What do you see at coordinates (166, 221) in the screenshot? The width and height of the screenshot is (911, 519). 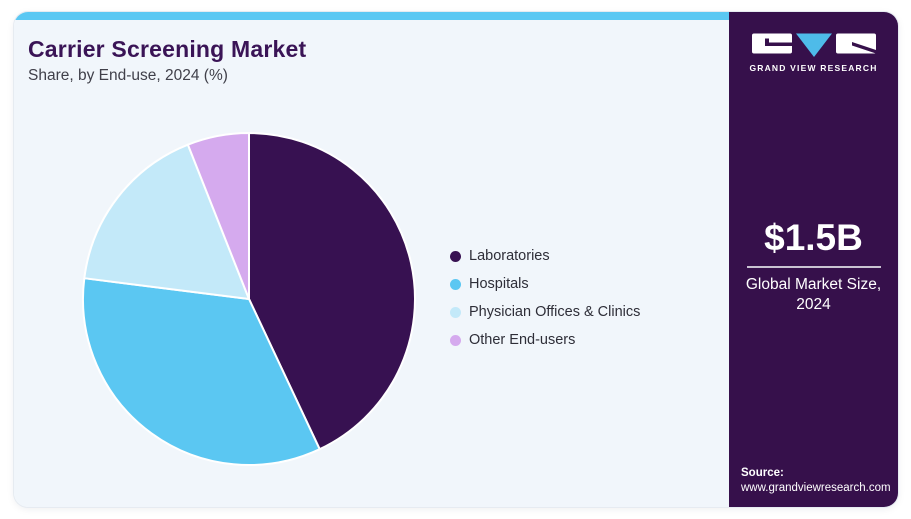 I see `pie-slice-physician-offices-clinics` at bounding box center [166, 221].